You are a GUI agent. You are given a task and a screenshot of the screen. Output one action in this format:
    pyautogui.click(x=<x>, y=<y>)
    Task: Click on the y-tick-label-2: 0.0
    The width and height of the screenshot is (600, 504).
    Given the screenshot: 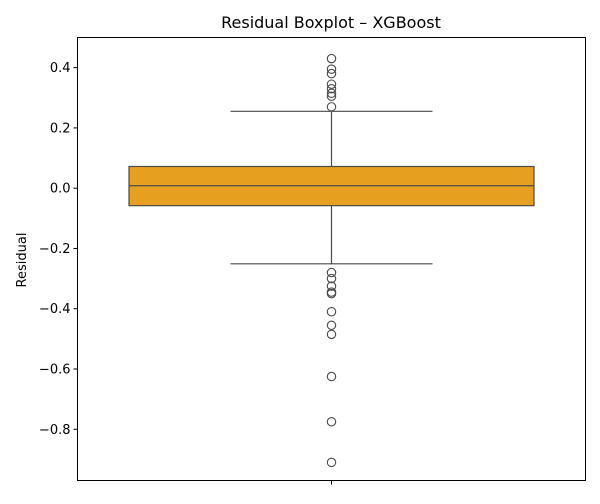 What is the action you would take?
    pyautogui.click(x=60, y=189)
    